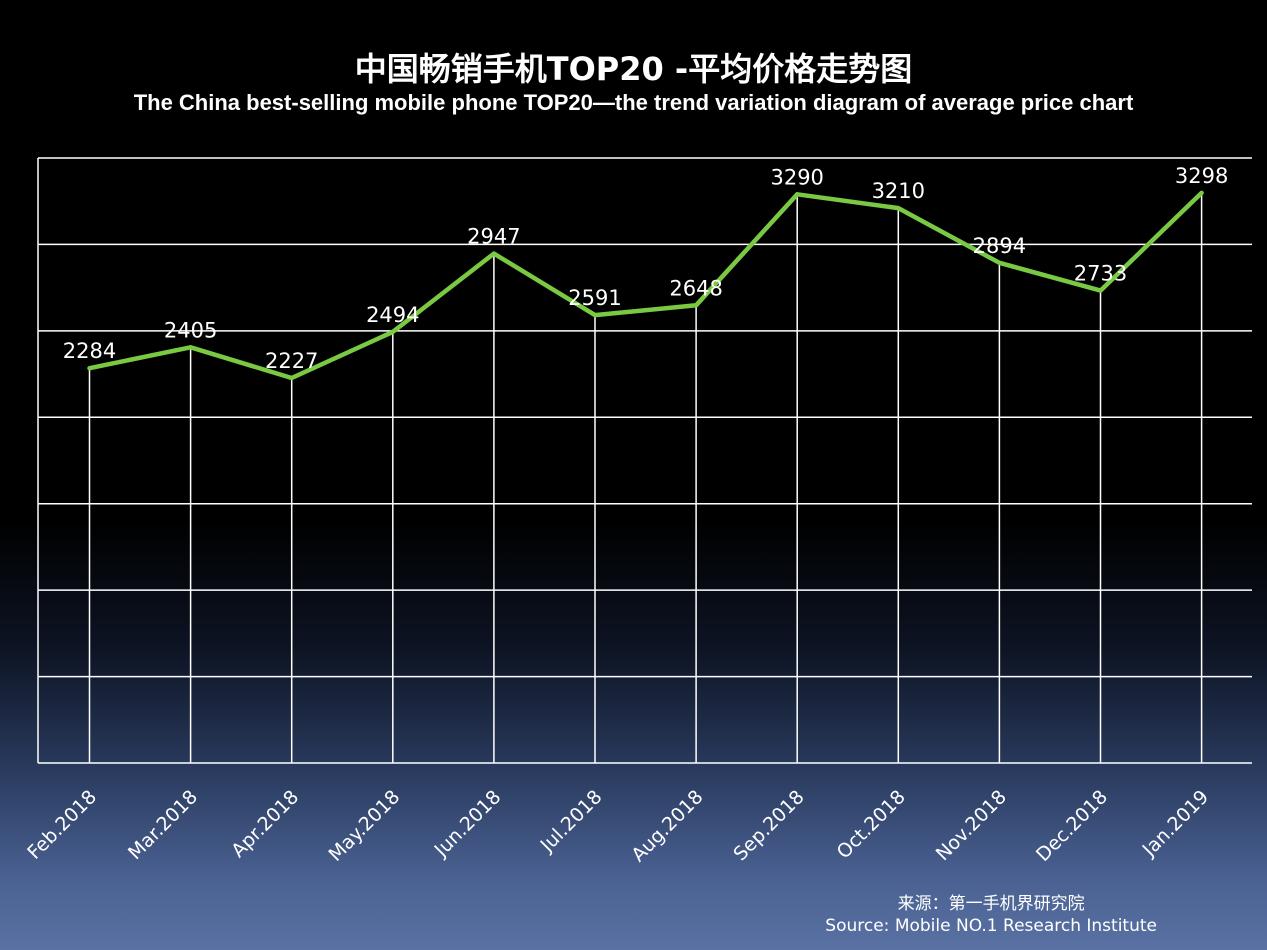 The image size is (1267, 950). What do you see at coordinates (364, 826) in the screenshot?
I see `x-tick-label: May.2018` at bounding box center [364, 826].